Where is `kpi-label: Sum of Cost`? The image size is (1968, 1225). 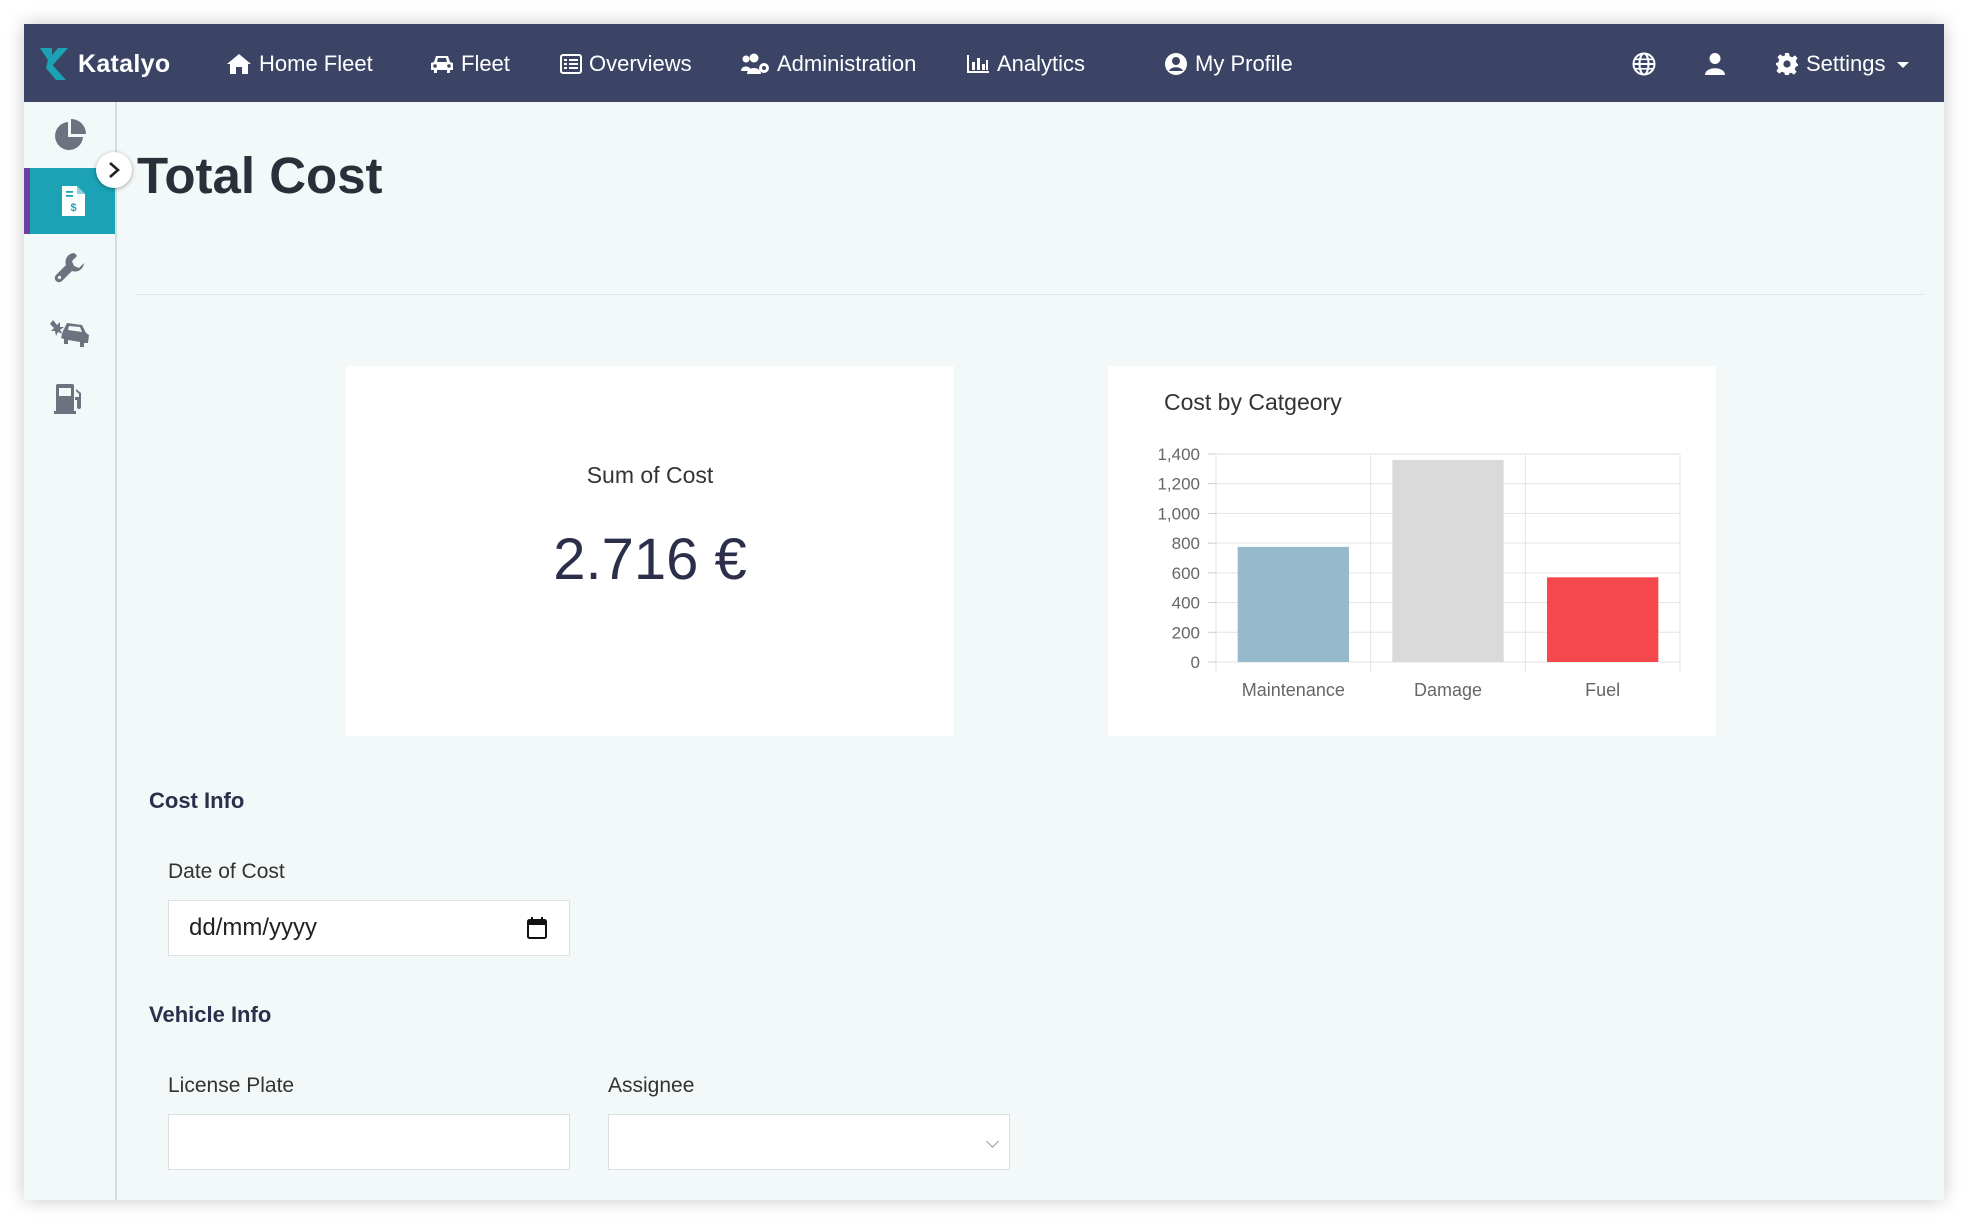 kpi-label: Sum of Cost is located at coordinates (650, 475).